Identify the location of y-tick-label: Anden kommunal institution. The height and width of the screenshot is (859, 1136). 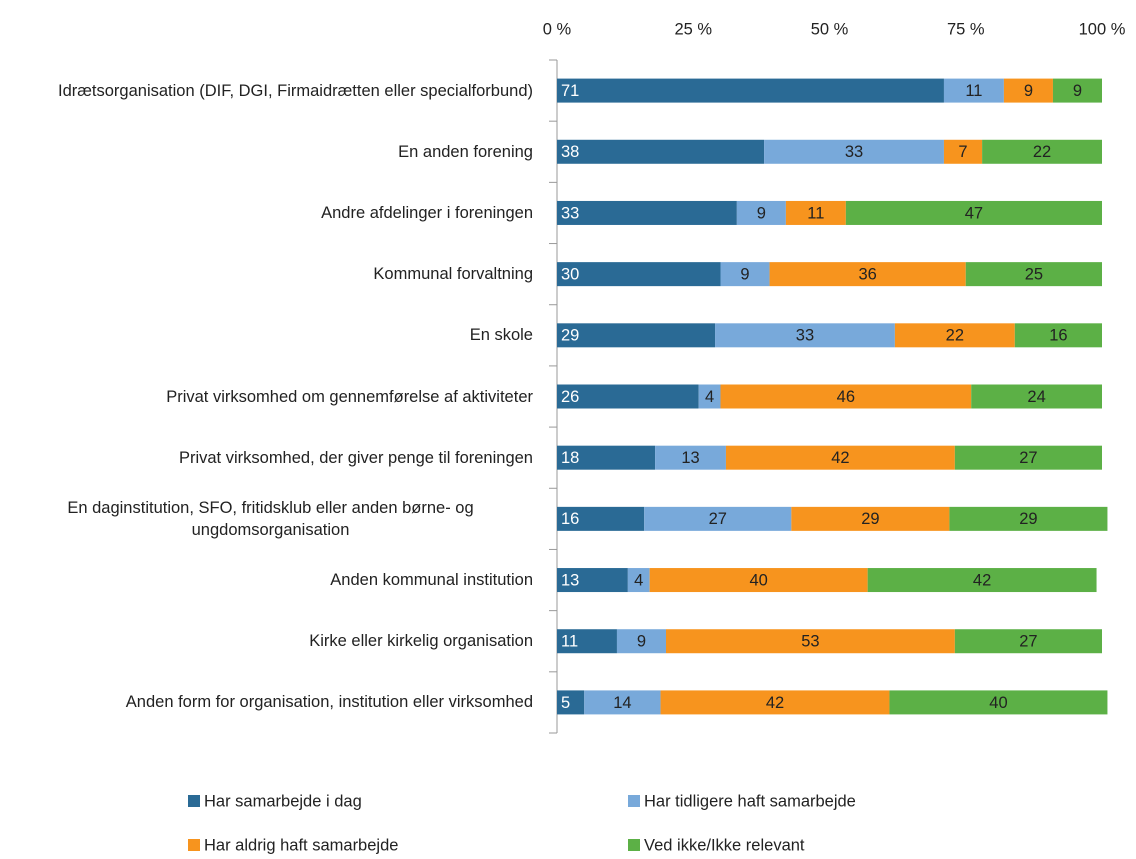
(431, 580).